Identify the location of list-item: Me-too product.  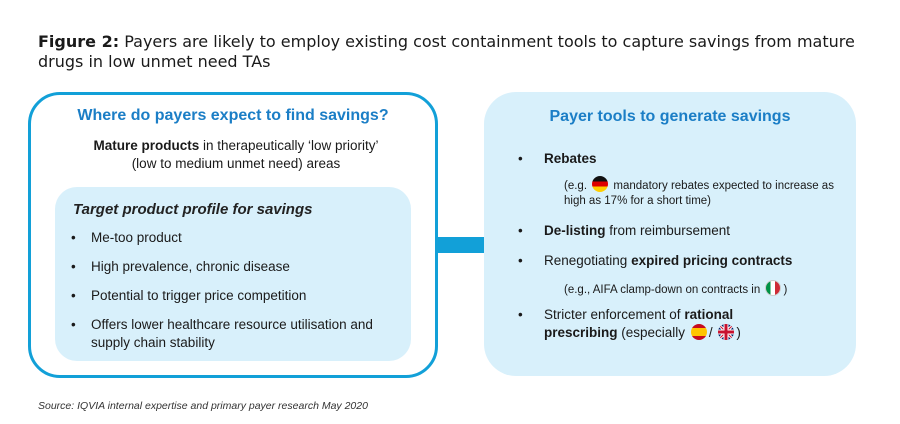
(234, 238).